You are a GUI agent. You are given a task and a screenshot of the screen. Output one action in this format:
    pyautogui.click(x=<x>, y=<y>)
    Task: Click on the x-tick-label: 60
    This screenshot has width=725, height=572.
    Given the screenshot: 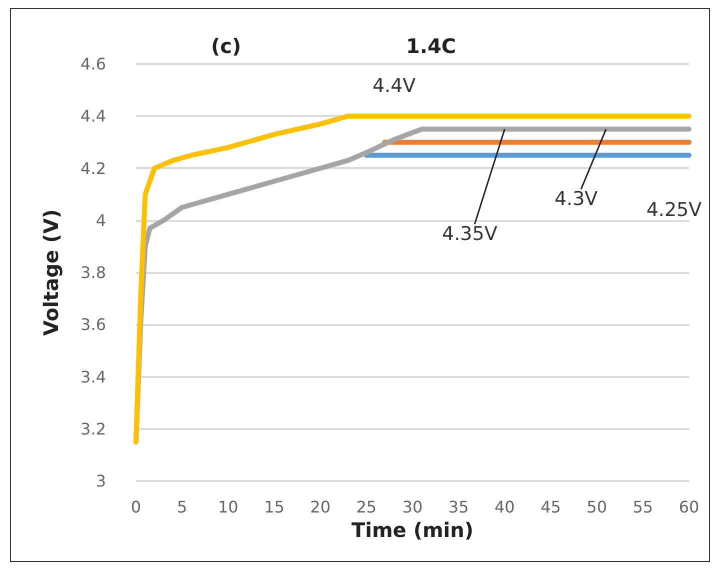 What is the action you would take?
    pyautogui.click(x=689, y=507)
    